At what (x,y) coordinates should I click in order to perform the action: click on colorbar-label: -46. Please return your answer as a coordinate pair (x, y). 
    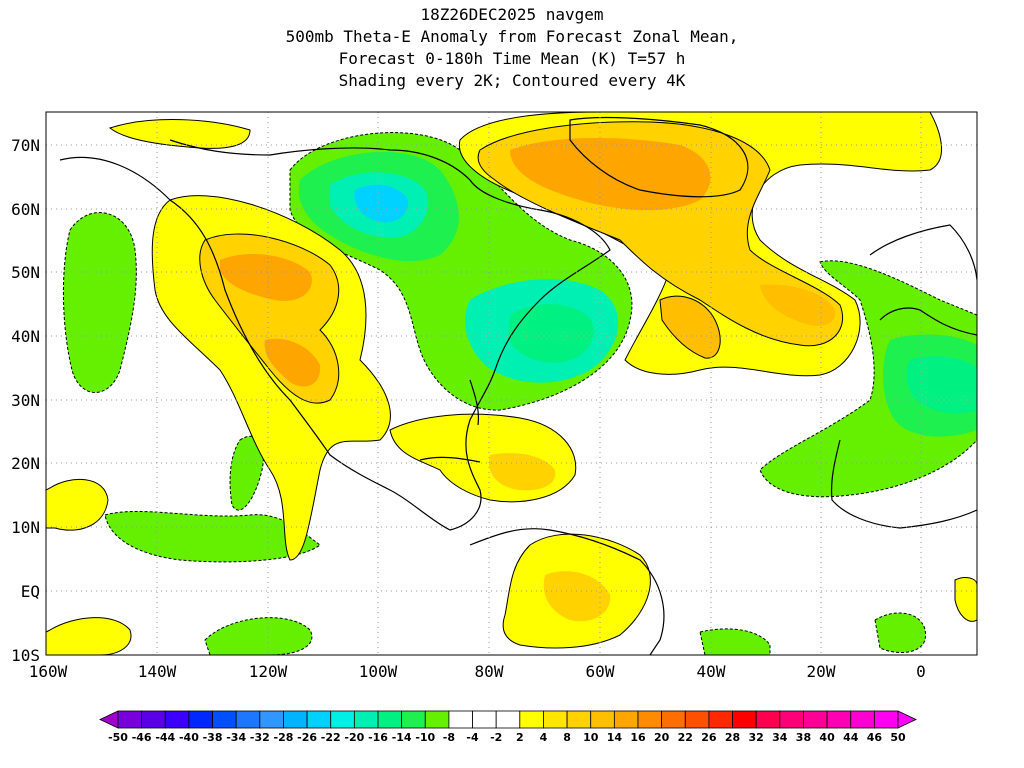
    Looking at the image, I should click on (142, 737).